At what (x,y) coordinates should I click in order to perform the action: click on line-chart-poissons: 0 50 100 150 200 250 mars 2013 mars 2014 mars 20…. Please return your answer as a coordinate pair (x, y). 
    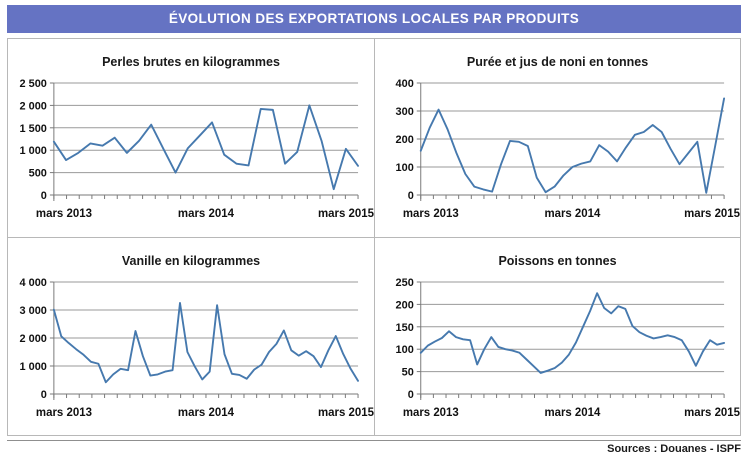
    Looking at the image, I should click on (568, 348).